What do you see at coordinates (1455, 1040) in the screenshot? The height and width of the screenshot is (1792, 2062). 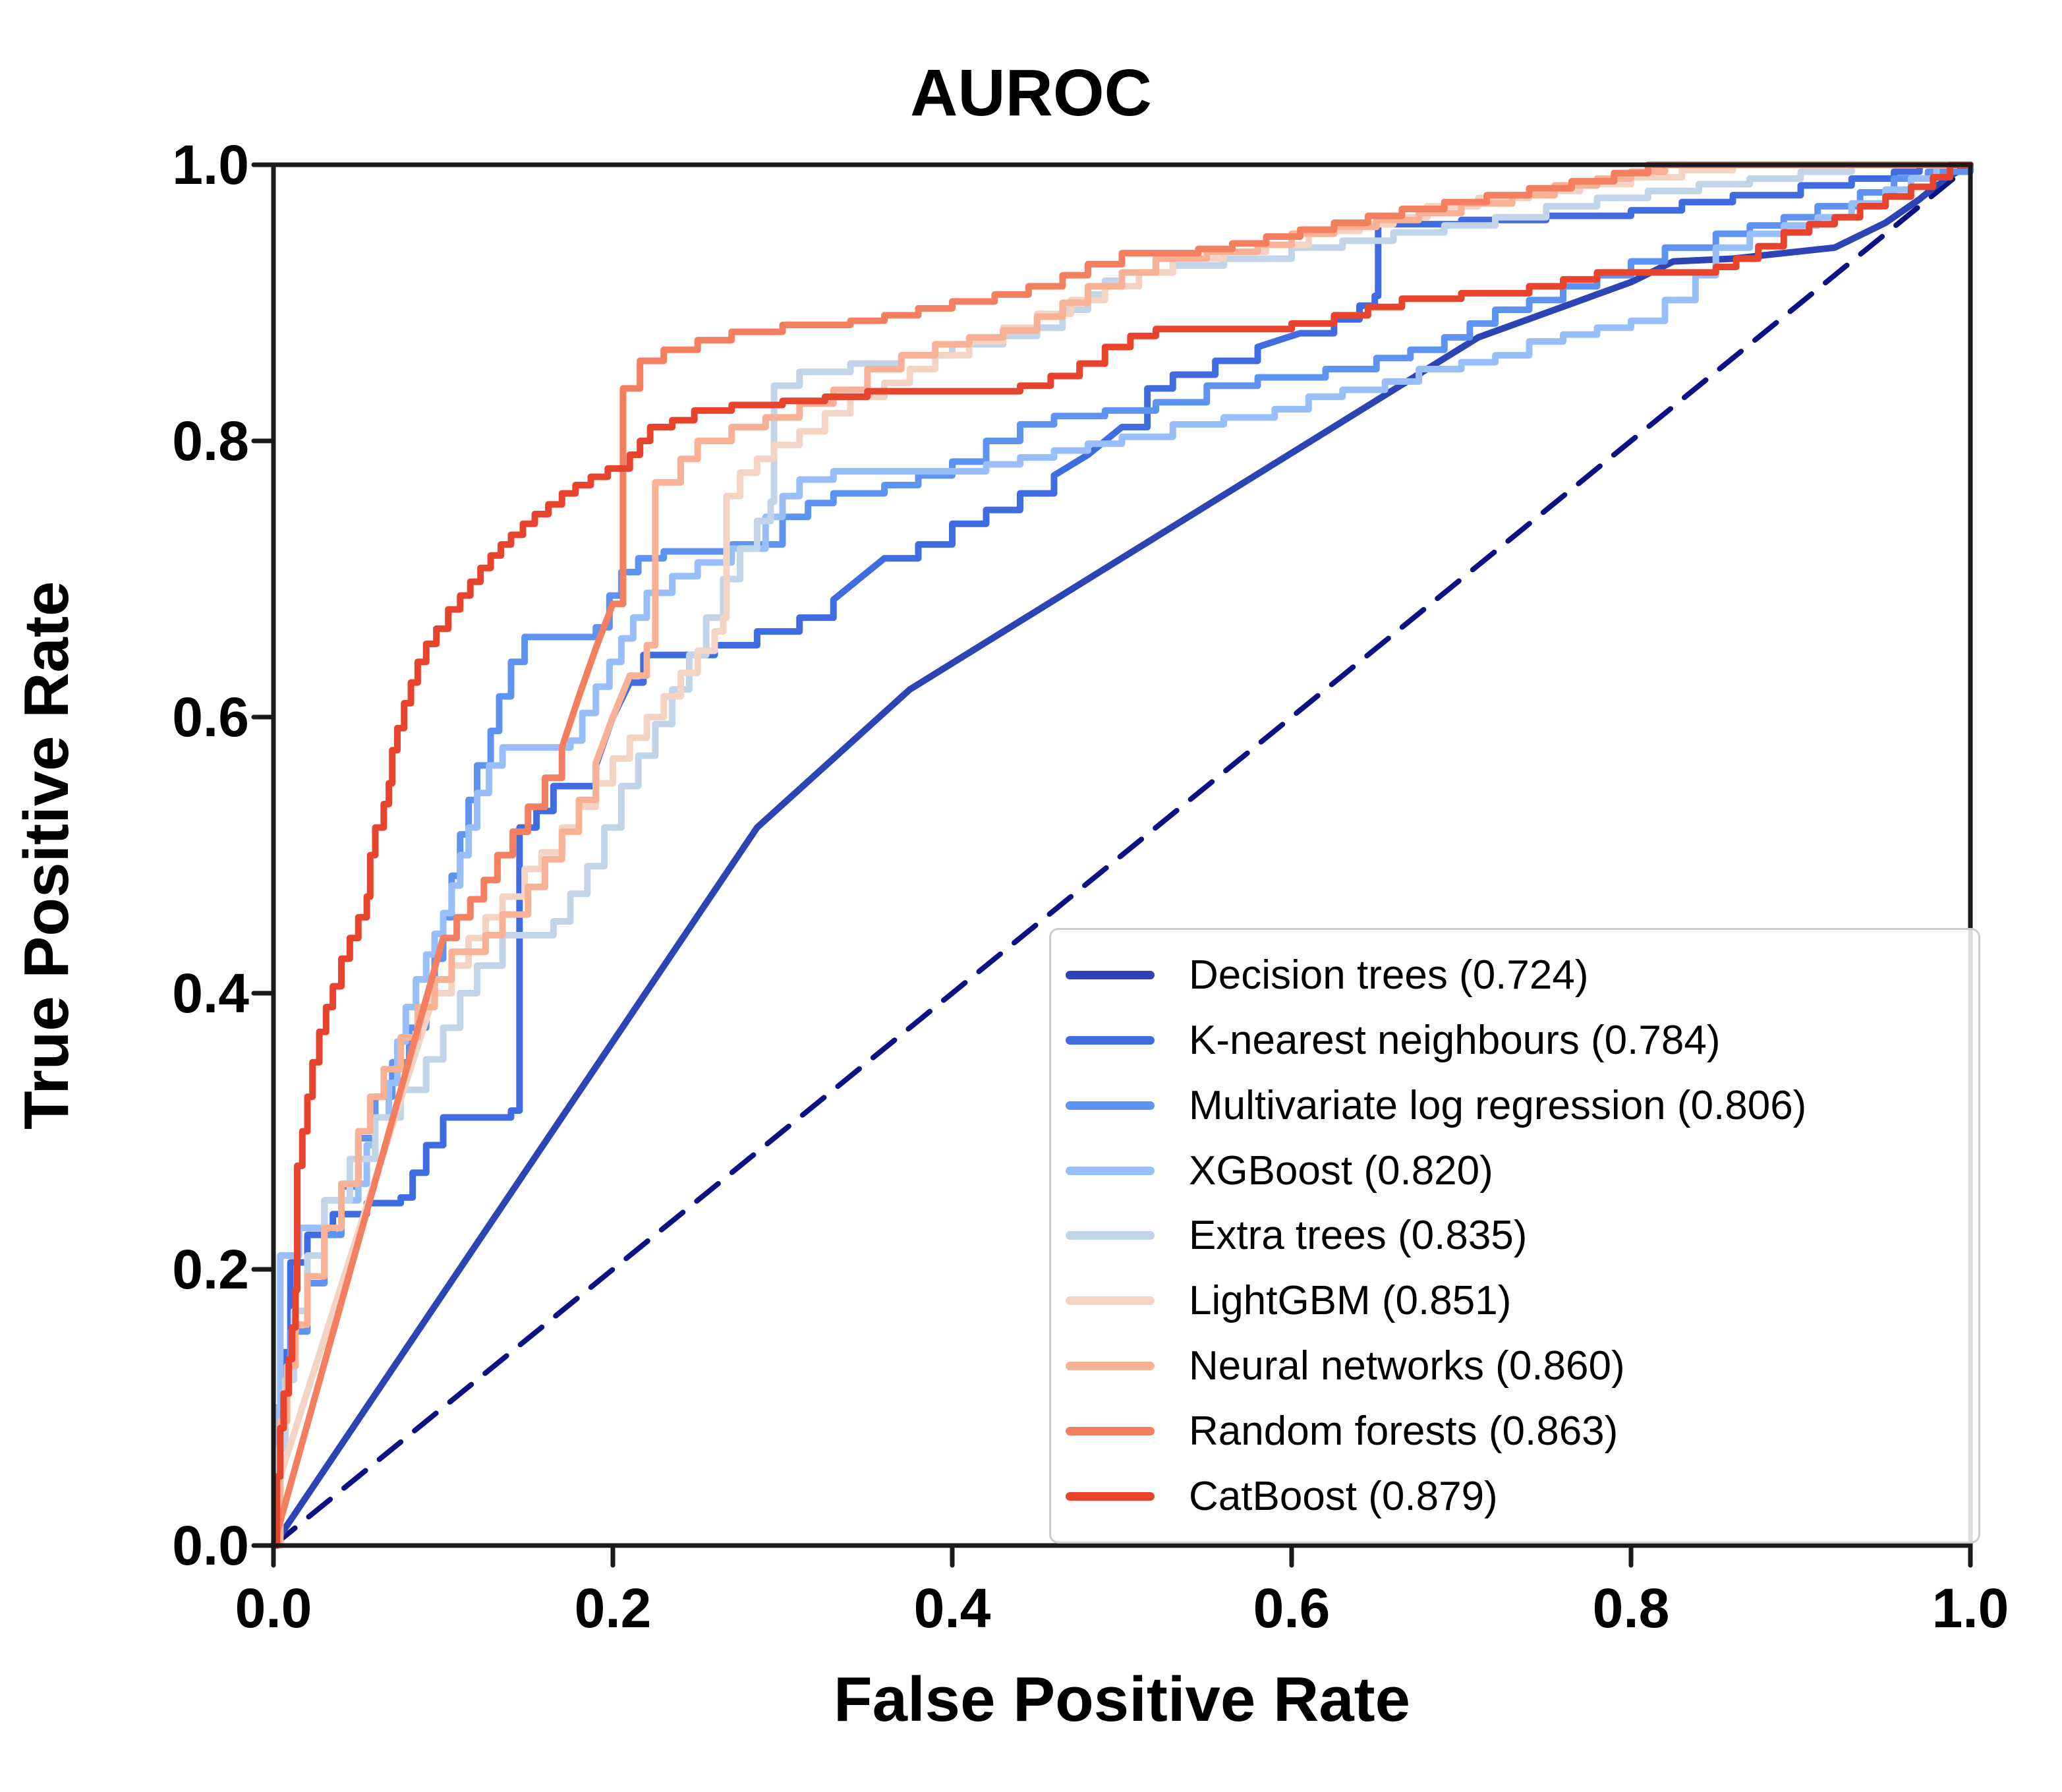 I see `legend-label: K-nearest neighbours (0.784)` at bounding box center [1455, 1040].